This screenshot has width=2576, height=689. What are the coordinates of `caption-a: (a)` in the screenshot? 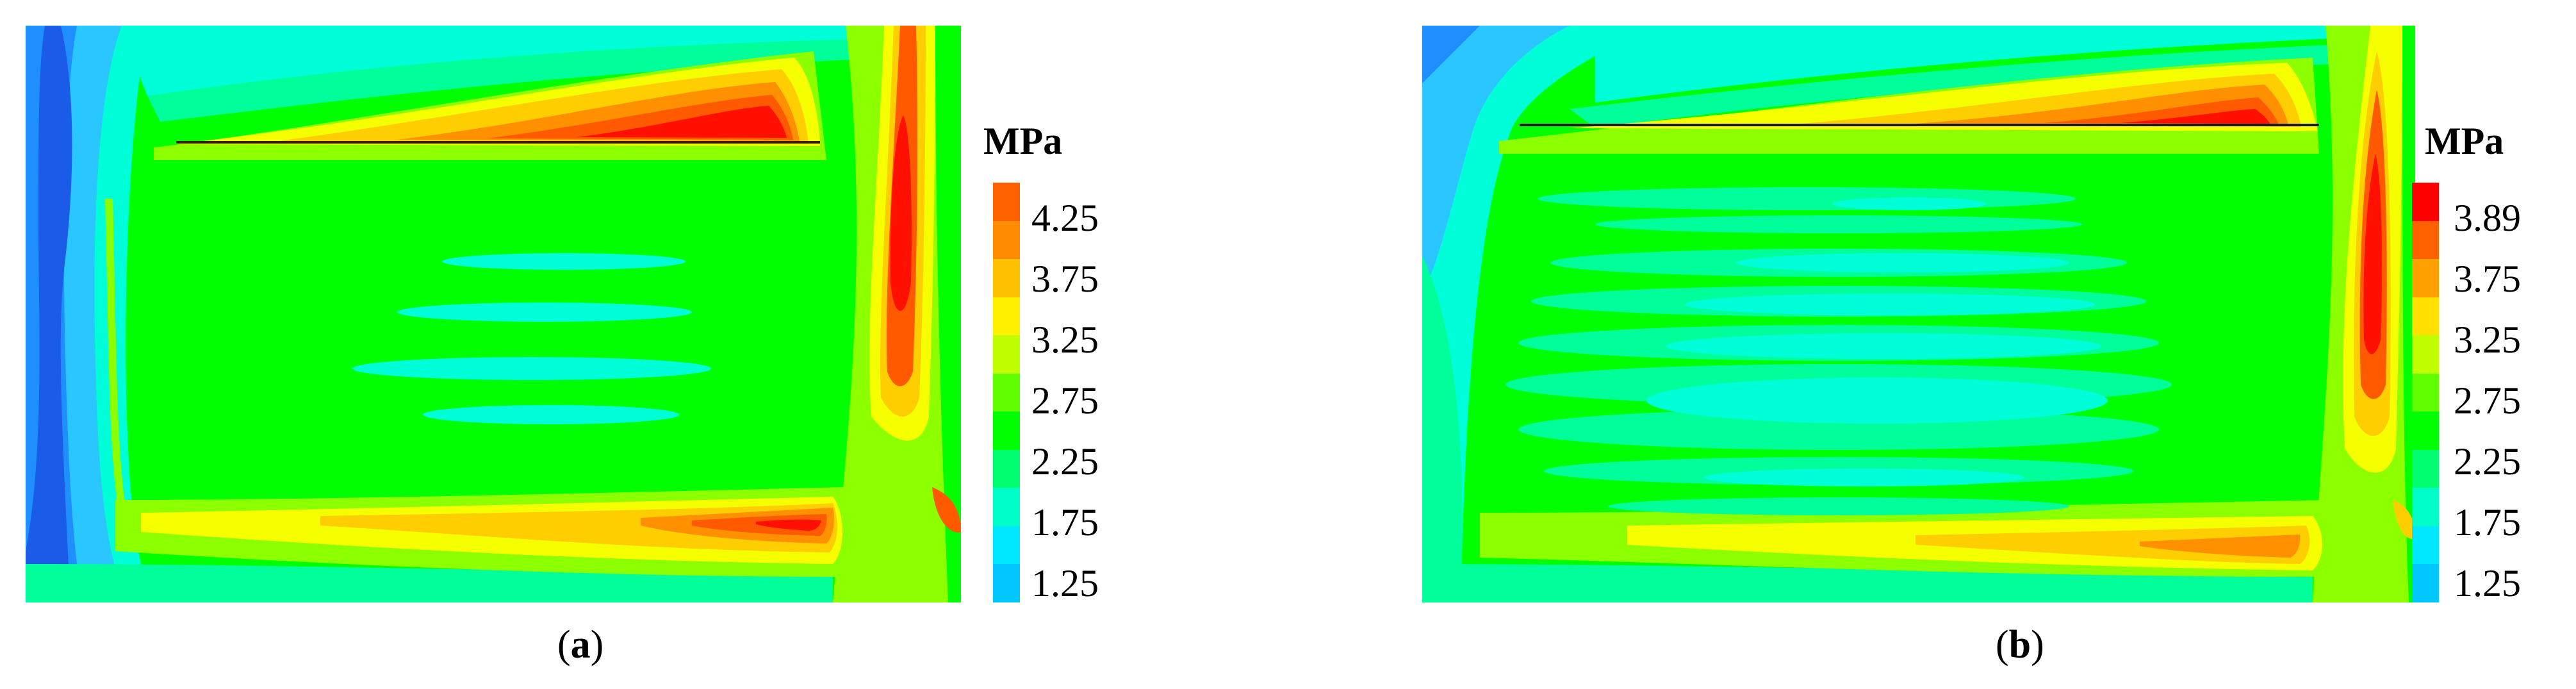 It's located at (580, 645).